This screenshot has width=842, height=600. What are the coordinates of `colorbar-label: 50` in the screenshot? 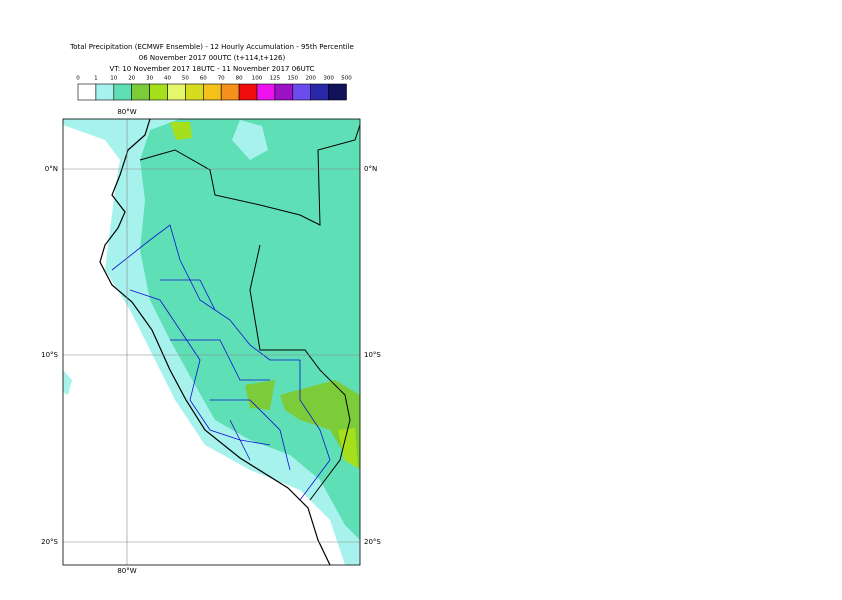 It's located at (185, 79).